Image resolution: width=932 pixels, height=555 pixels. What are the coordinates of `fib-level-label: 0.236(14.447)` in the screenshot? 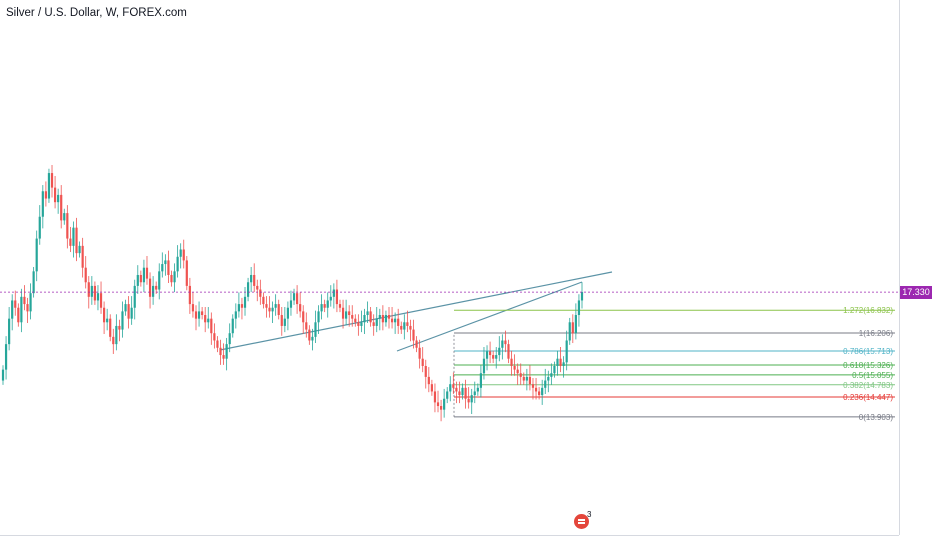 It's located at (868, 397).